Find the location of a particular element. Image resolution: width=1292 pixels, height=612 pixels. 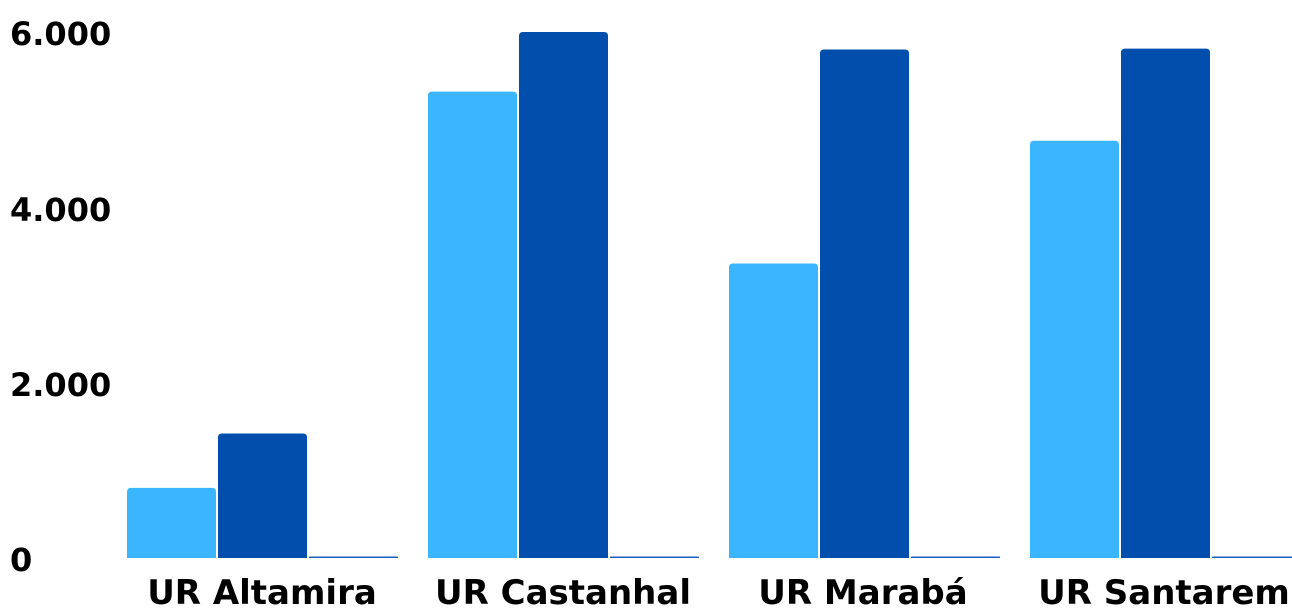

bar-2-ur-marab- is located at coordinates (864, 304).